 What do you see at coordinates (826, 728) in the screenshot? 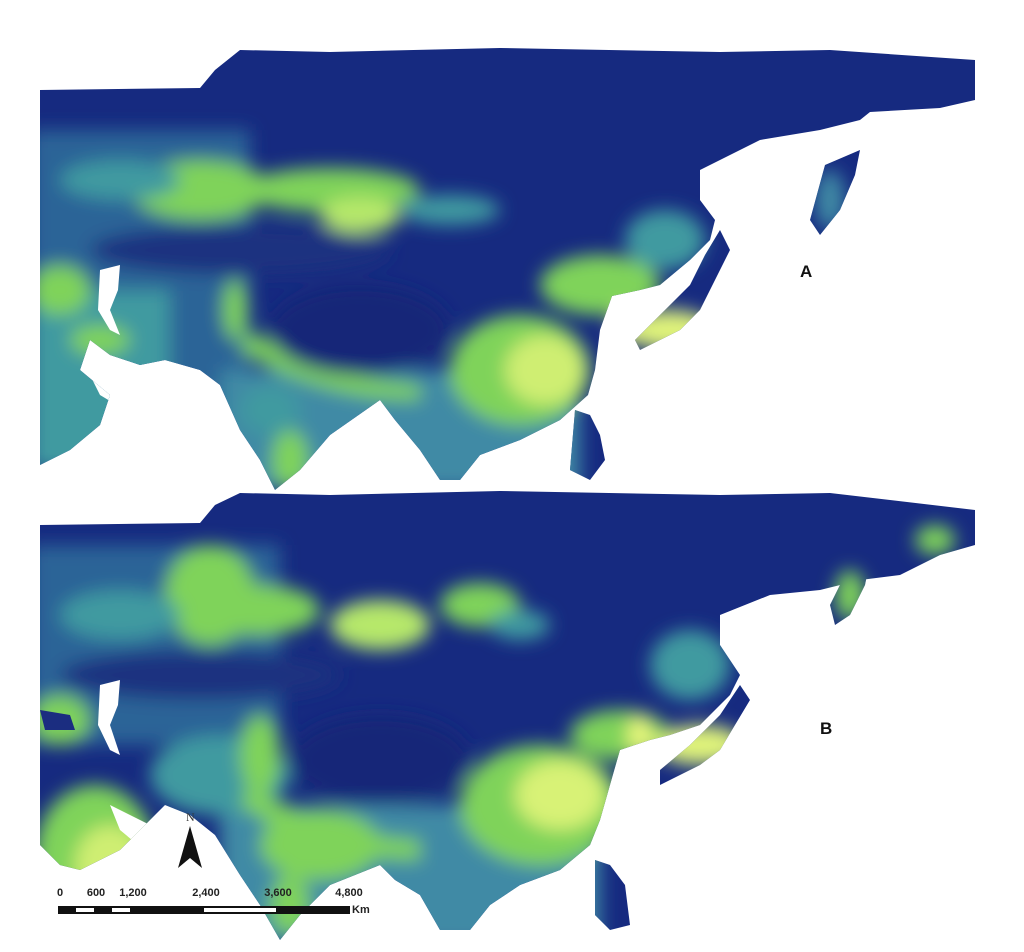
I see `panel-label-b: B` at bounding box center [826, 728].